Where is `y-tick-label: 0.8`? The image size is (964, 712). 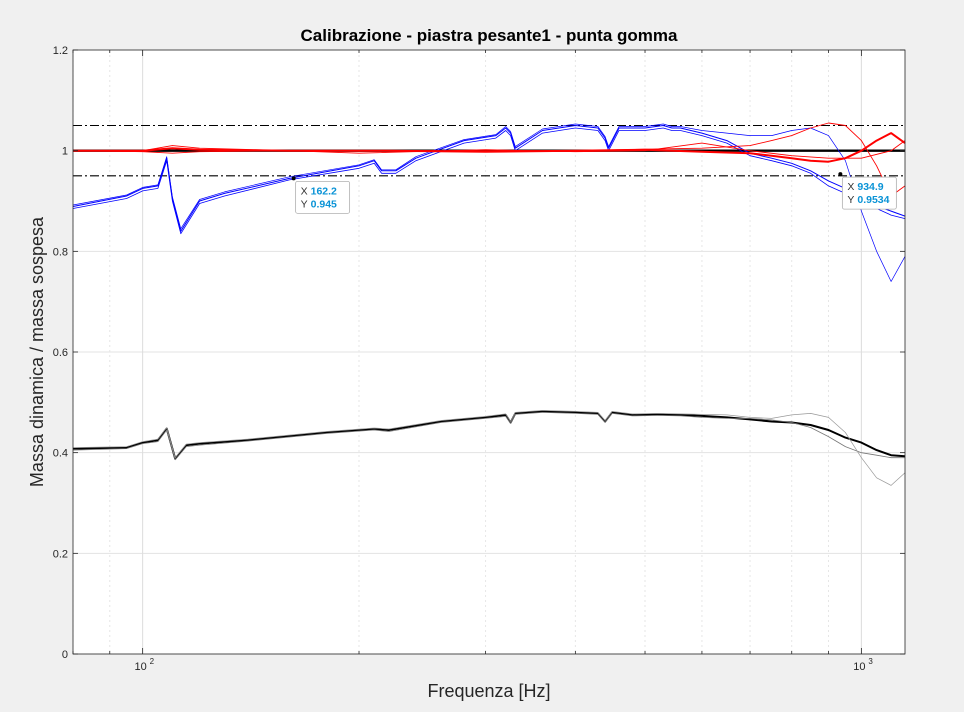 y-tick-label: 0.8 is located at coordinates (60, 252).